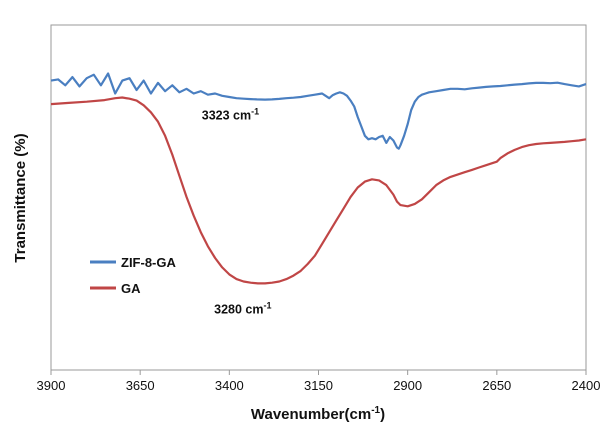 The height and width of the screenshot is (429, 606). I want to click on x-tick-label: 3650, so click(140, 385).